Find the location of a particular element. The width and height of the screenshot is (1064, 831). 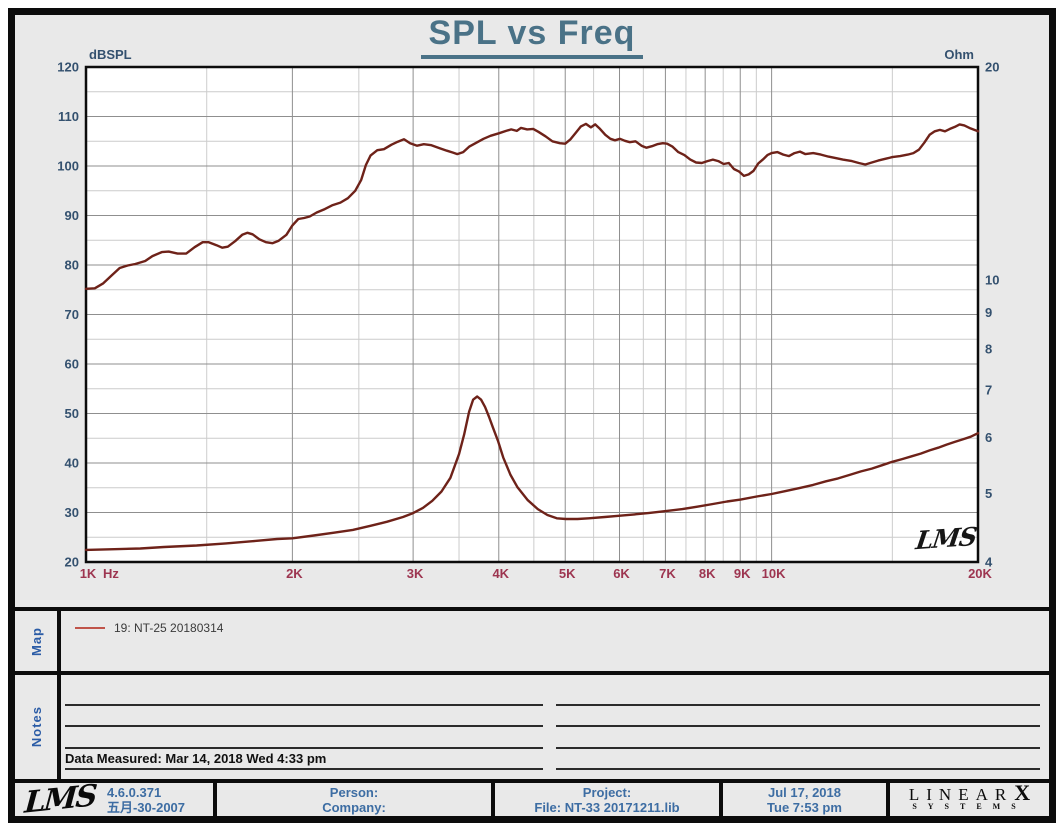

footer-cell-person: Person: Company: is located at coordinates (354, 799).